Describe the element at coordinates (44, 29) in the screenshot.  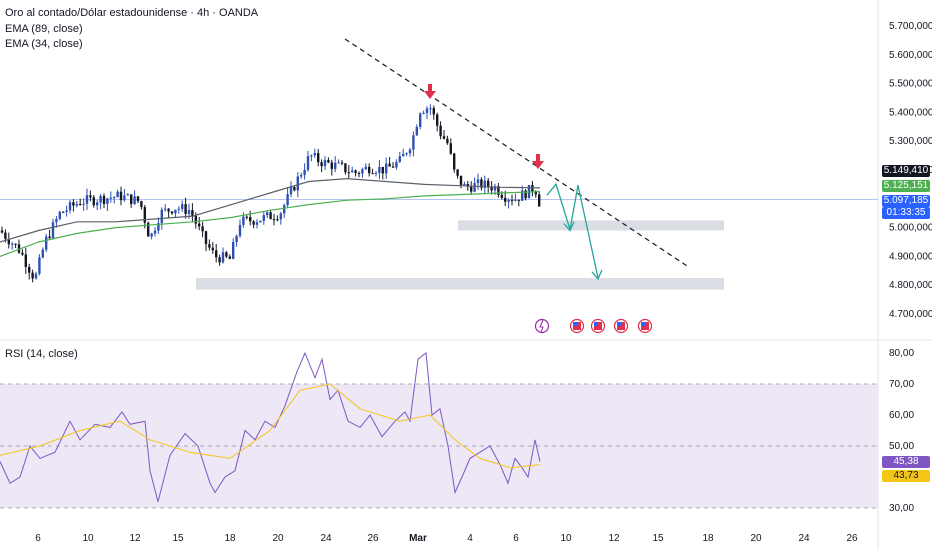
I see `ema89-legend: EMA (89, close)` at that location.